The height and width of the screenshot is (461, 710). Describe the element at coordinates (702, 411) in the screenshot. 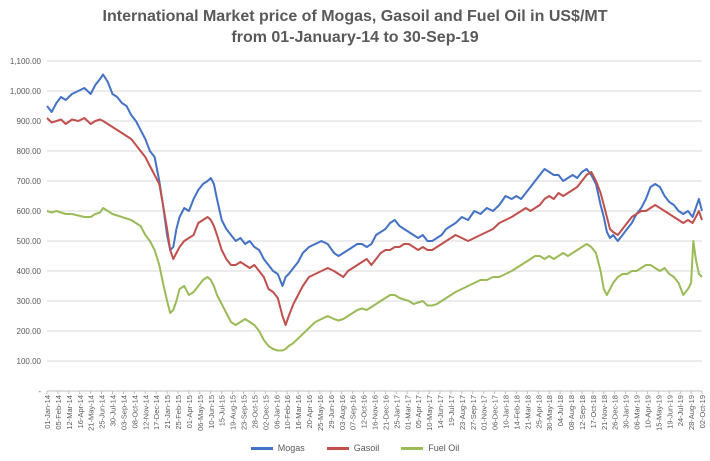

I see `x-tick-label: 02-Oct-19` at that location.